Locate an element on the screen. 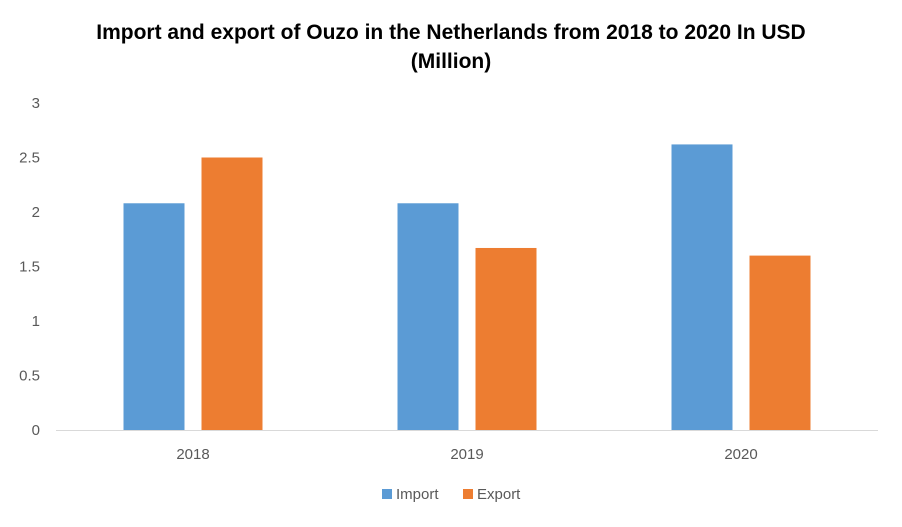  y-axis: 0 0.5 1 1.5 2 2.5 3 is located at coordinates (29, 267).